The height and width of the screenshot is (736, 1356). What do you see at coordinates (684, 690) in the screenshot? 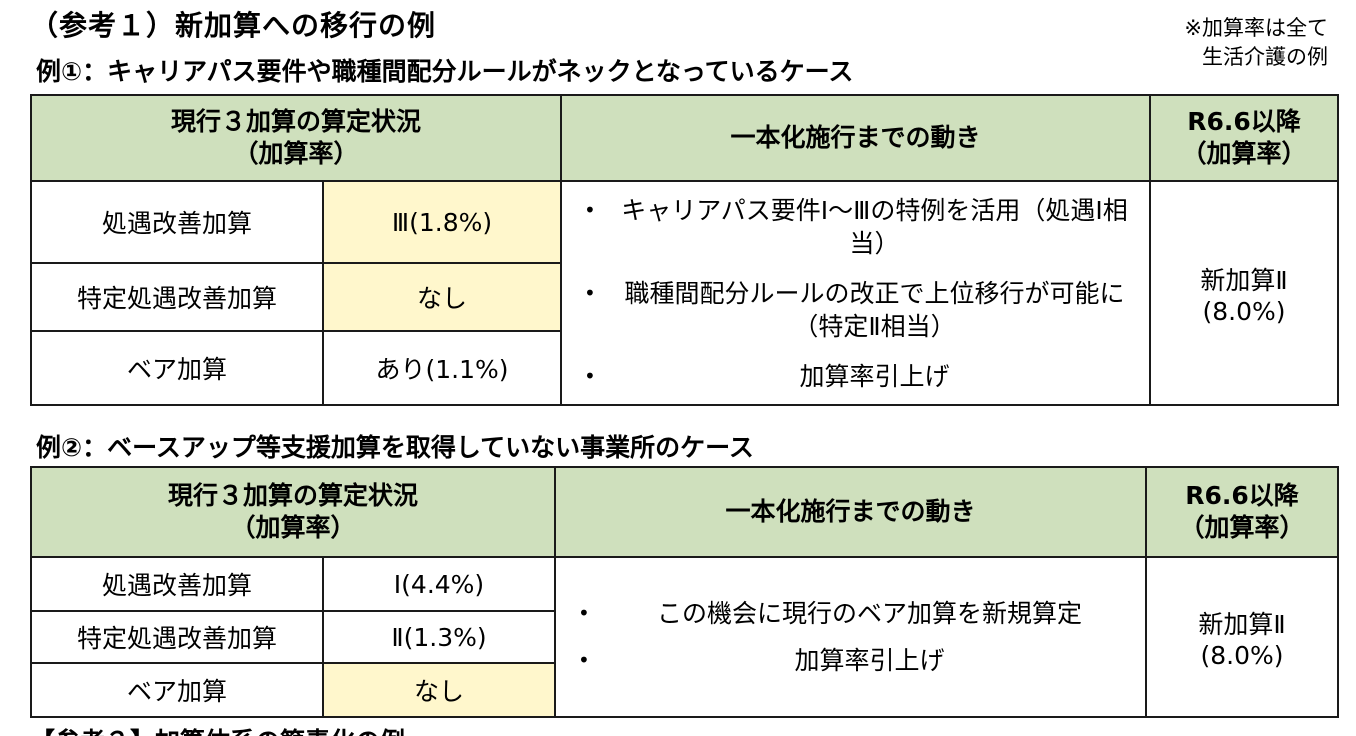
I see `table-row: ベア加算 なし` at bounding box center [684, 690].